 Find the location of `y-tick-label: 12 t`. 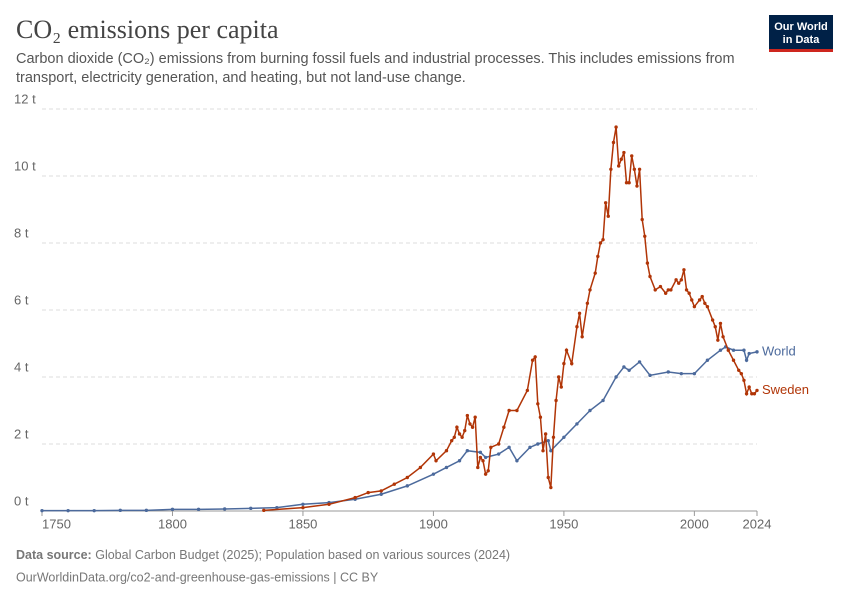

y-tick-label: 12 t is located at coordinates (25, 98).